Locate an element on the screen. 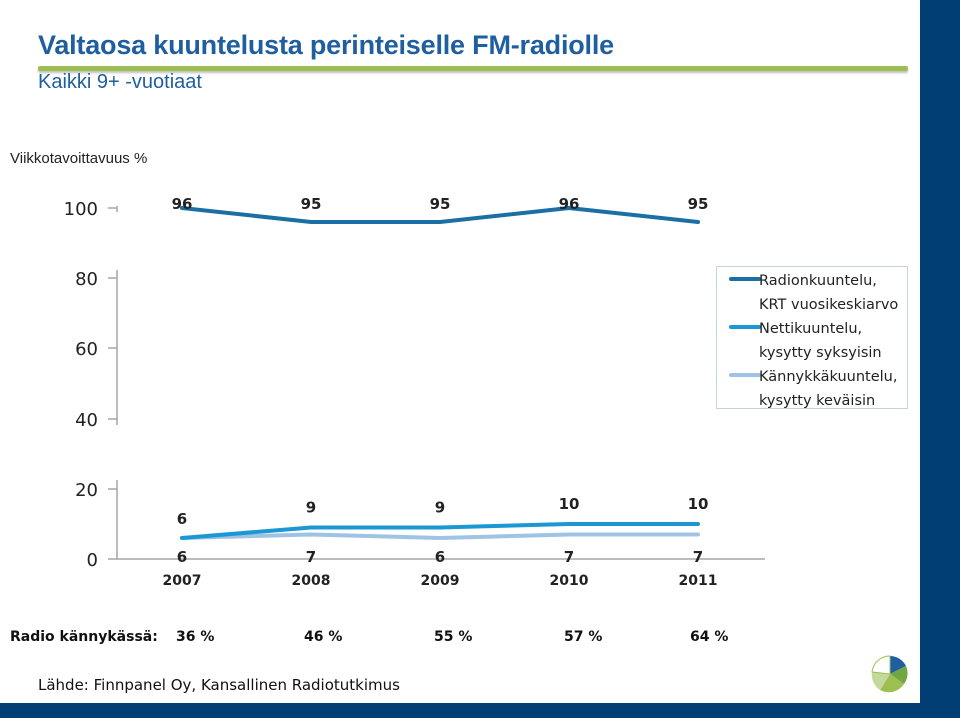 The height and width of the screenshot is (718, 960). y-tick-label-20: 20 is located at coordinates (86, 490).